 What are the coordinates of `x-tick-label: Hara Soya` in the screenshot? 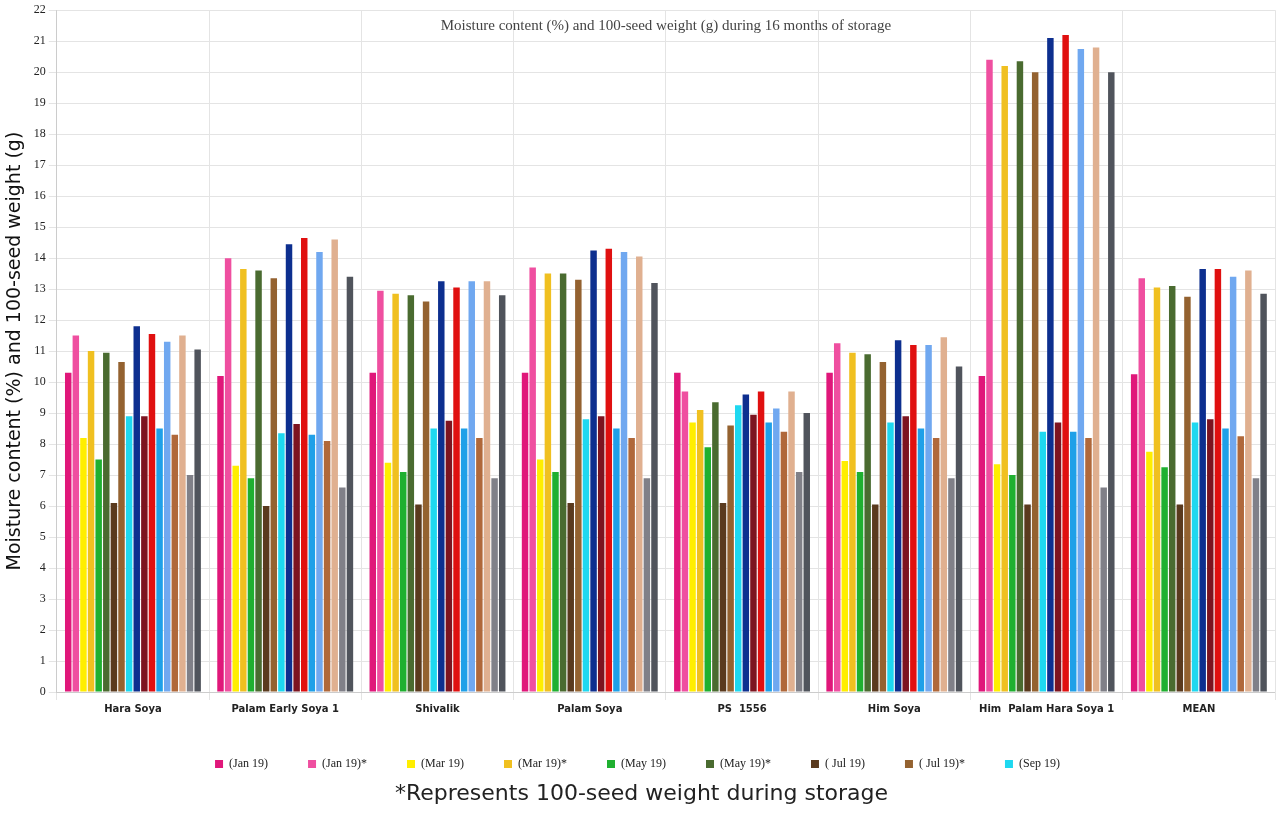 It's located at (133, 708).